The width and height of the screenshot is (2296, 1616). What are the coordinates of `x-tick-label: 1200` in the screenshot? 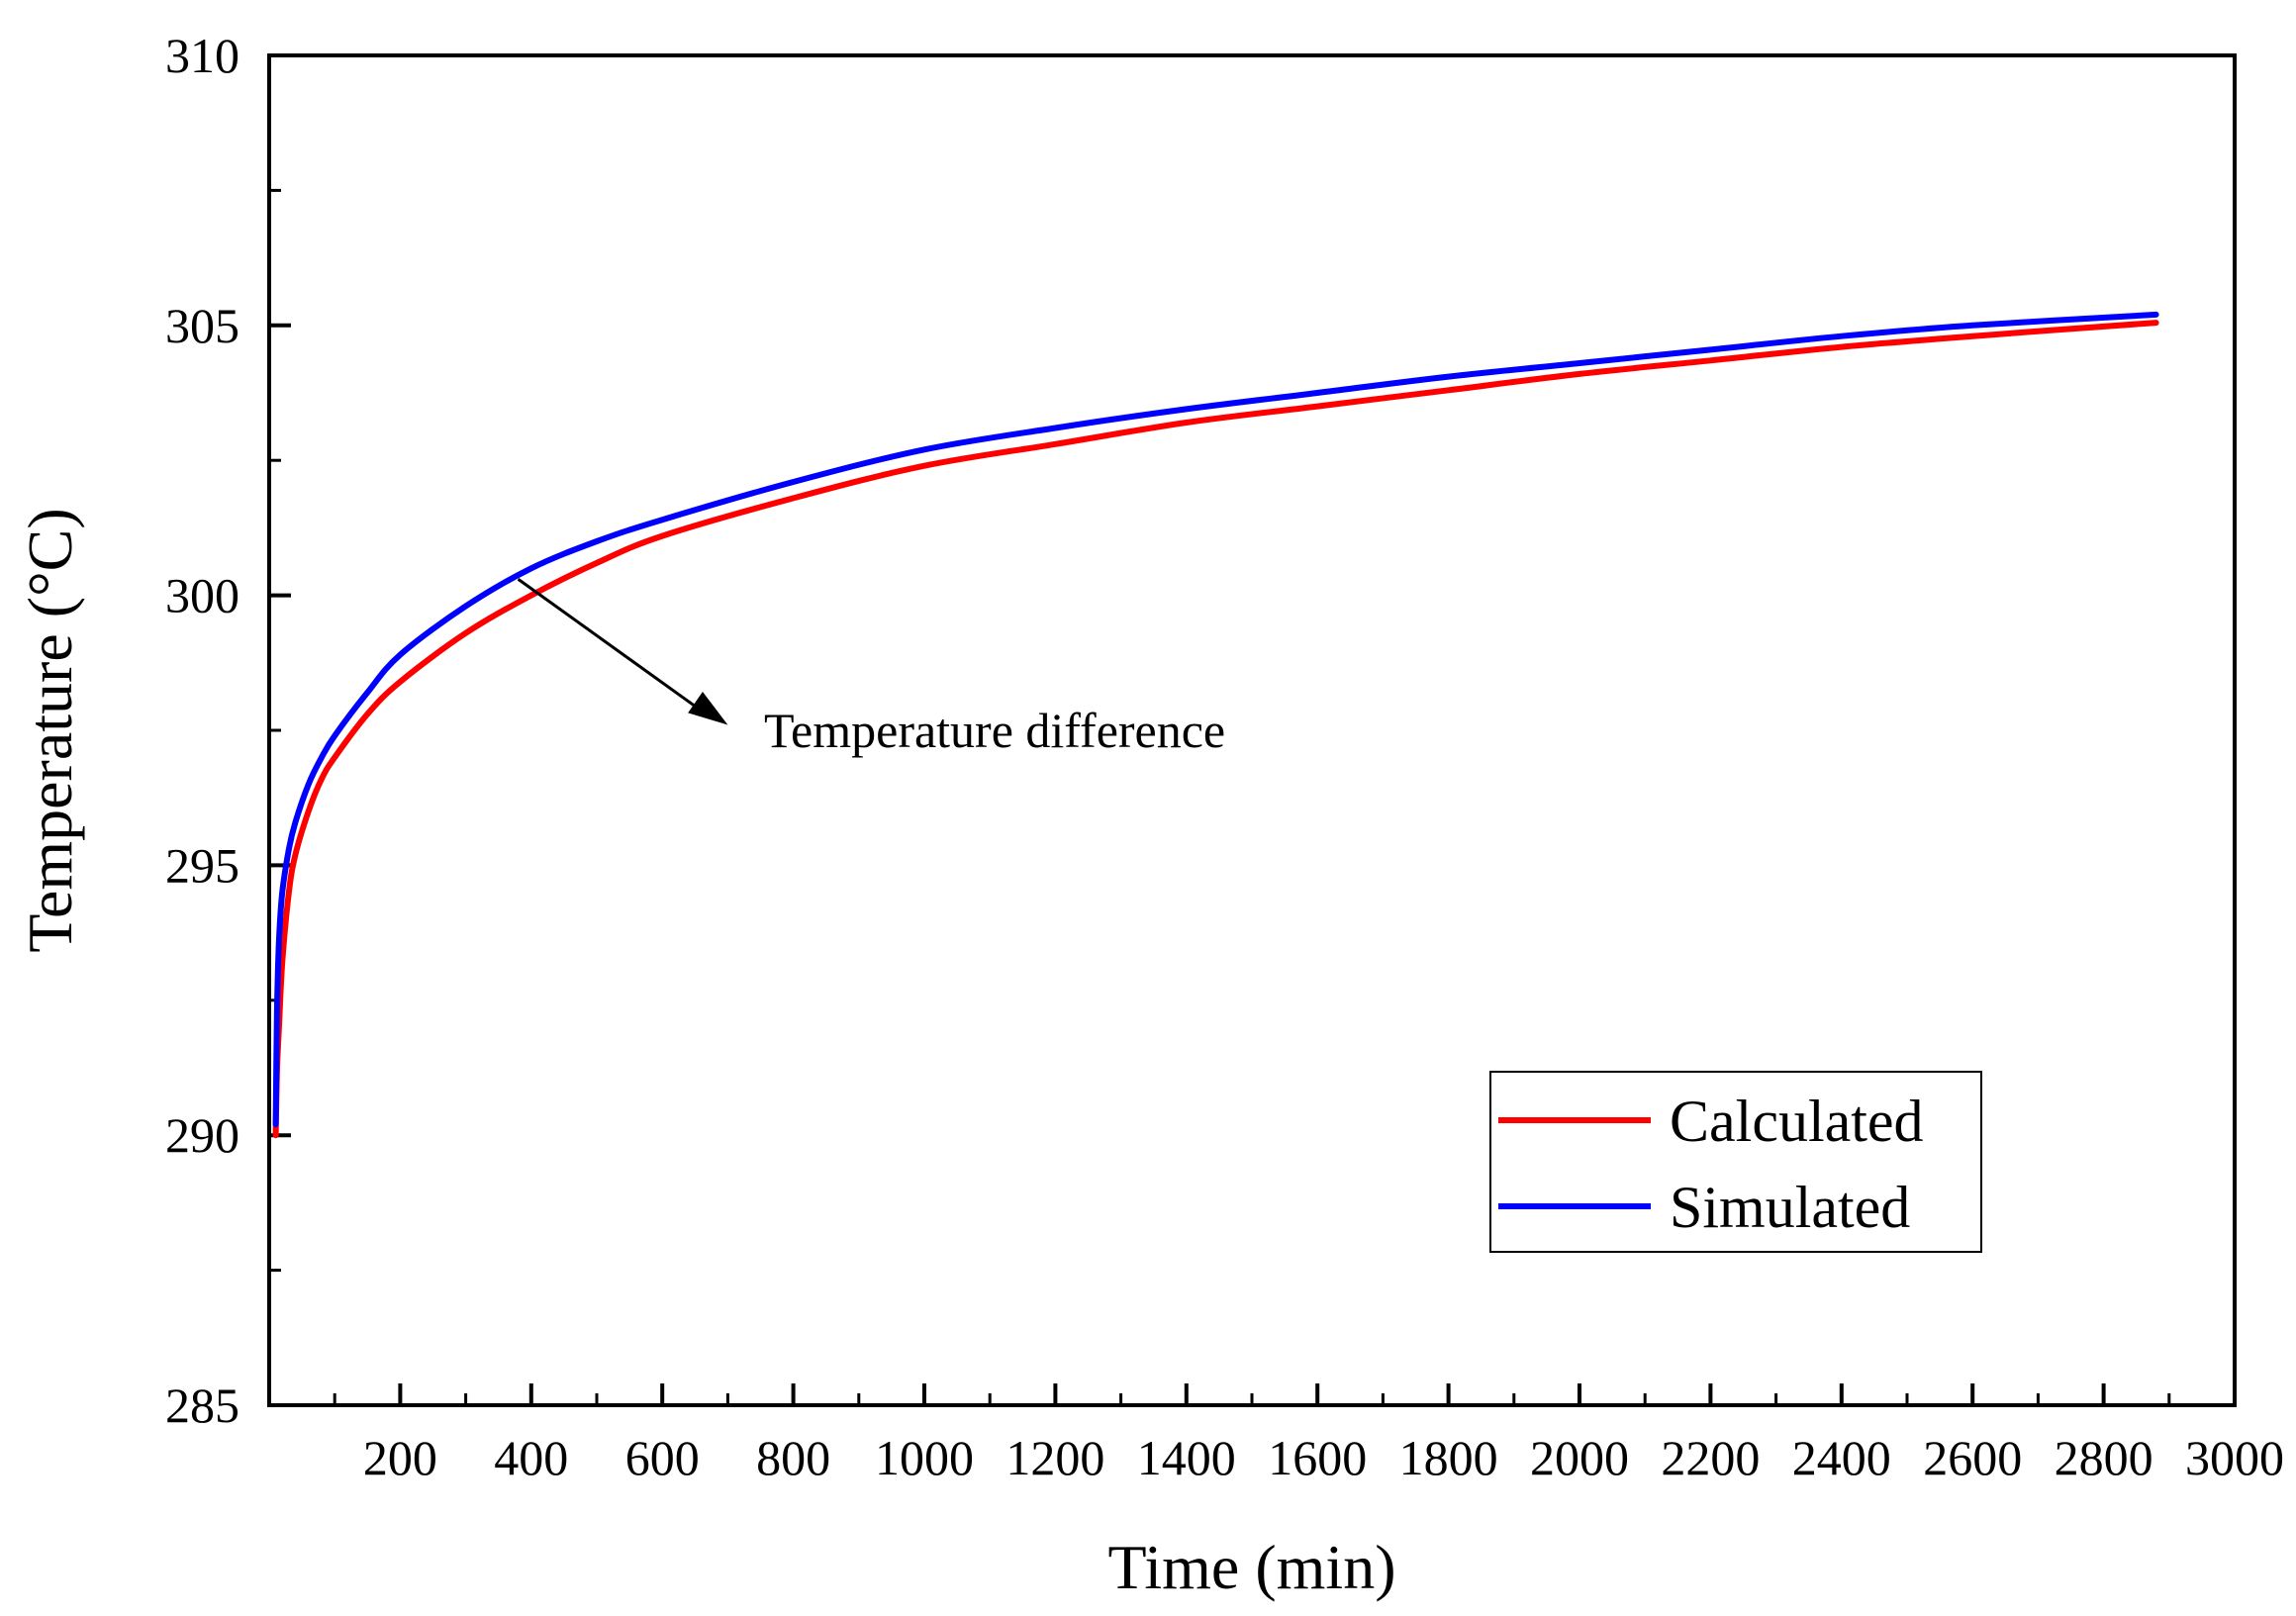 It's located at (1054, 1457).